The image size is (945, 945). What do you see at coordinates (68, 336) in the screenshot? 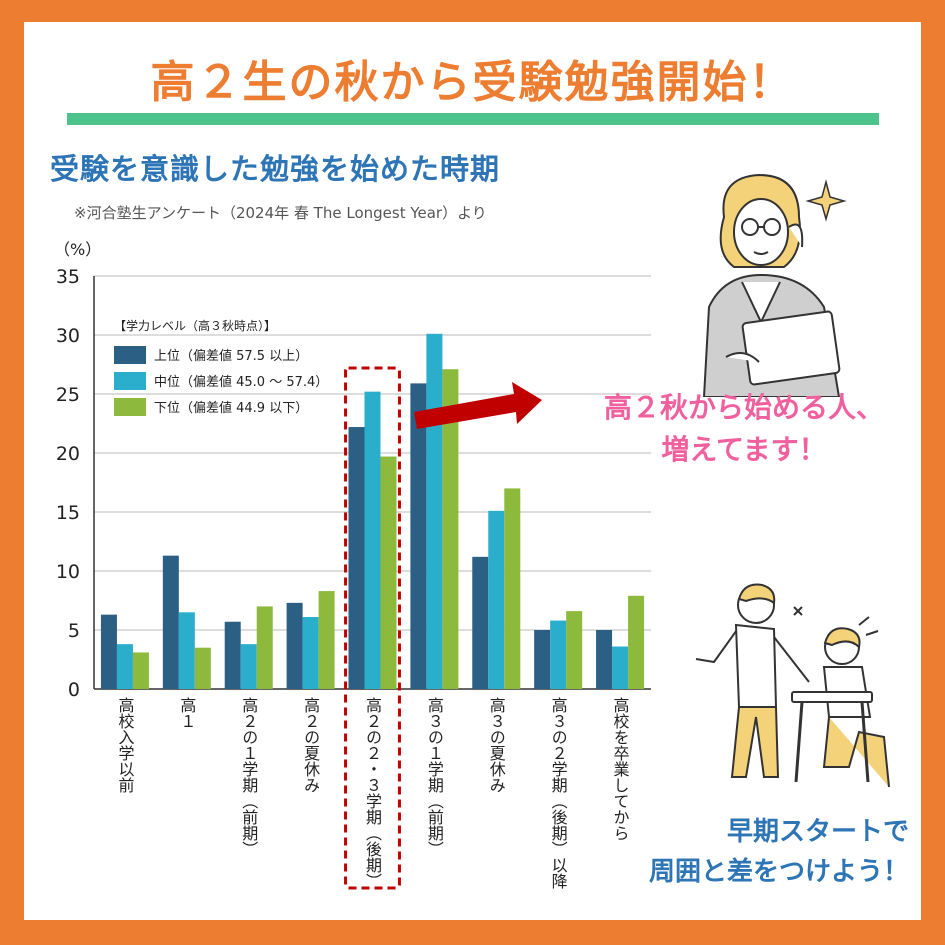
I see `y-tick-label: 30` at bounding box center [68, 336].